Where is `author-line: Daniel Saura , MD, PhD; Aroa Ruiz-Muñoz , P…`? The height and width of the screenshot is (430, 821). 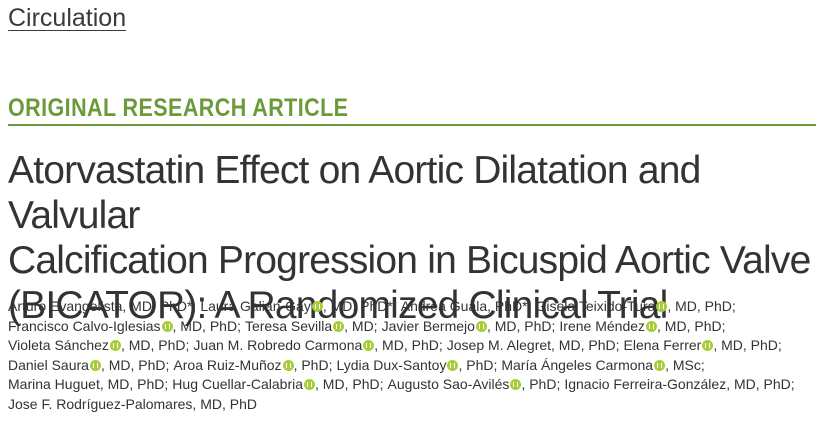 author-line: Daniel Saura , MD, PhD; Aroa Ruiz-Muñoz , P… is located at coordinates (403, 366).